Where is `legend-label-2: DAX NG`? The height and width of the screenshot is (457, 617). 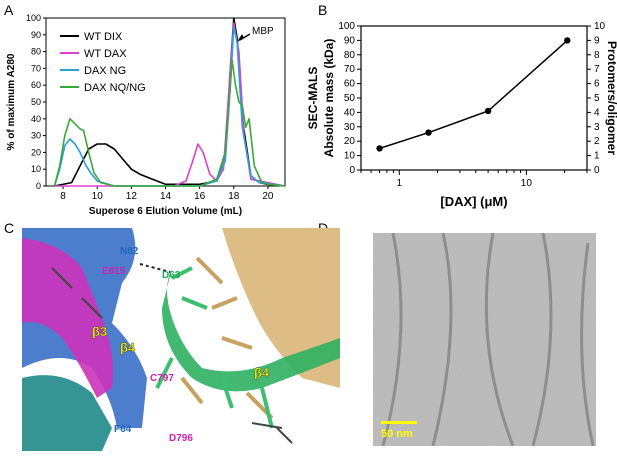
legend-label-2: DAX NG is located at coordinates (105, 71).